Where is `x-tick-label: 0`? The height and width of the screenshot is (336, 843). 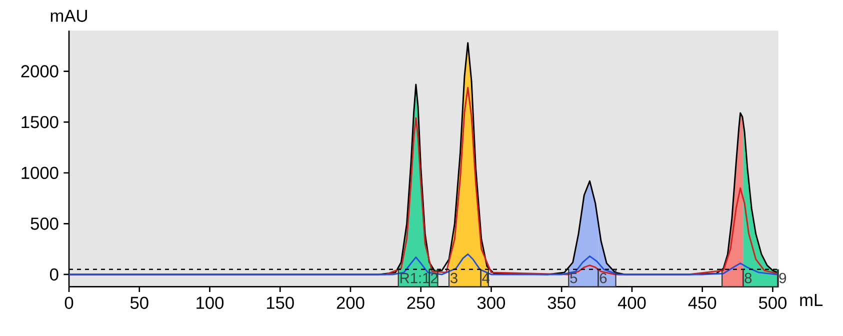
x-tick-label: 0 is located at coordinates (69, 302).